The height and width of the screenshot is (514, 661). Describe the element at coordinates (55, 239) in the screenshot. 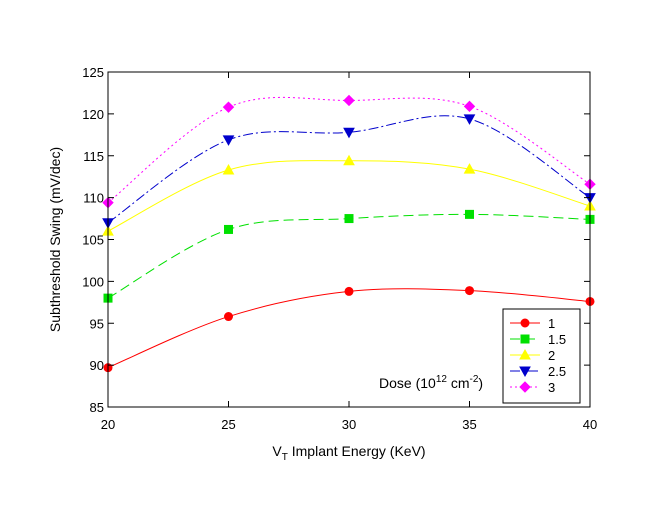

I see `y-axis-label: Subthreshold Swing (mV/dec)` at that location.